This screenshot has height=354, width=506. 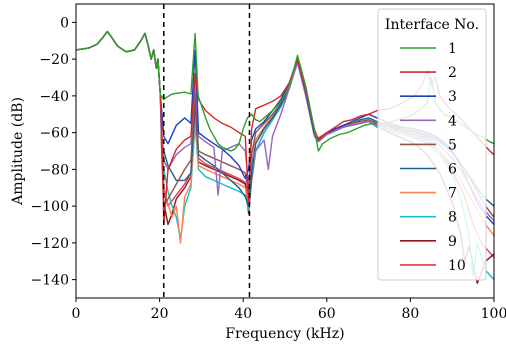 I want to click on legend-label-8: 8, so click(x=452, y=218).